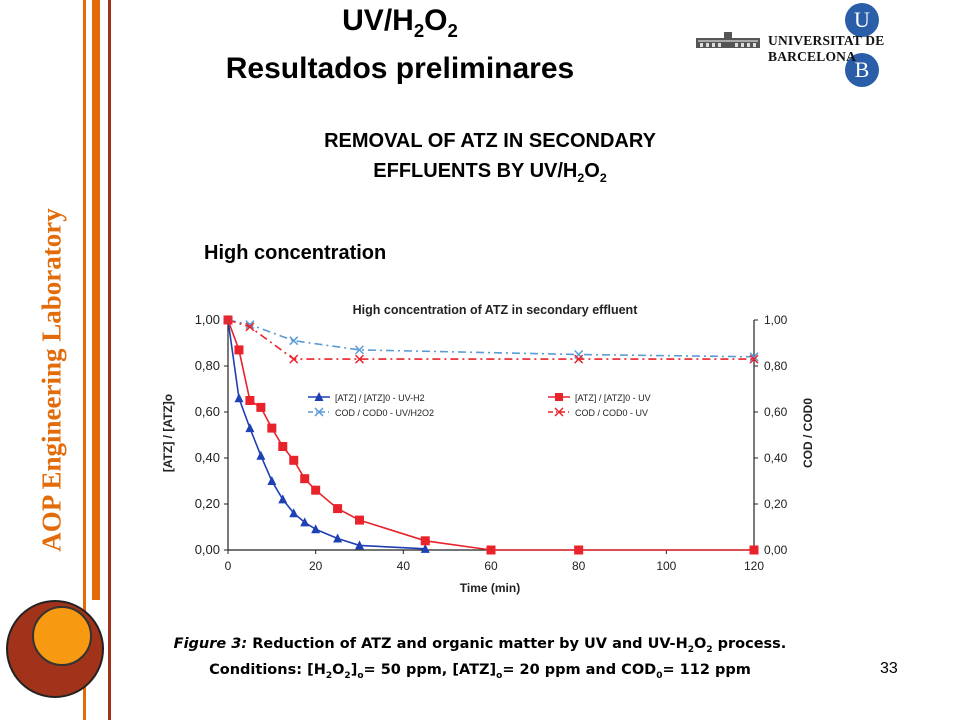 This screenshot has width=960, height=720. Describe the element at coordinates (168, 433) in the screenshot. I see `y-axis-label: [ATZ] / [ATZ]o` at that location.